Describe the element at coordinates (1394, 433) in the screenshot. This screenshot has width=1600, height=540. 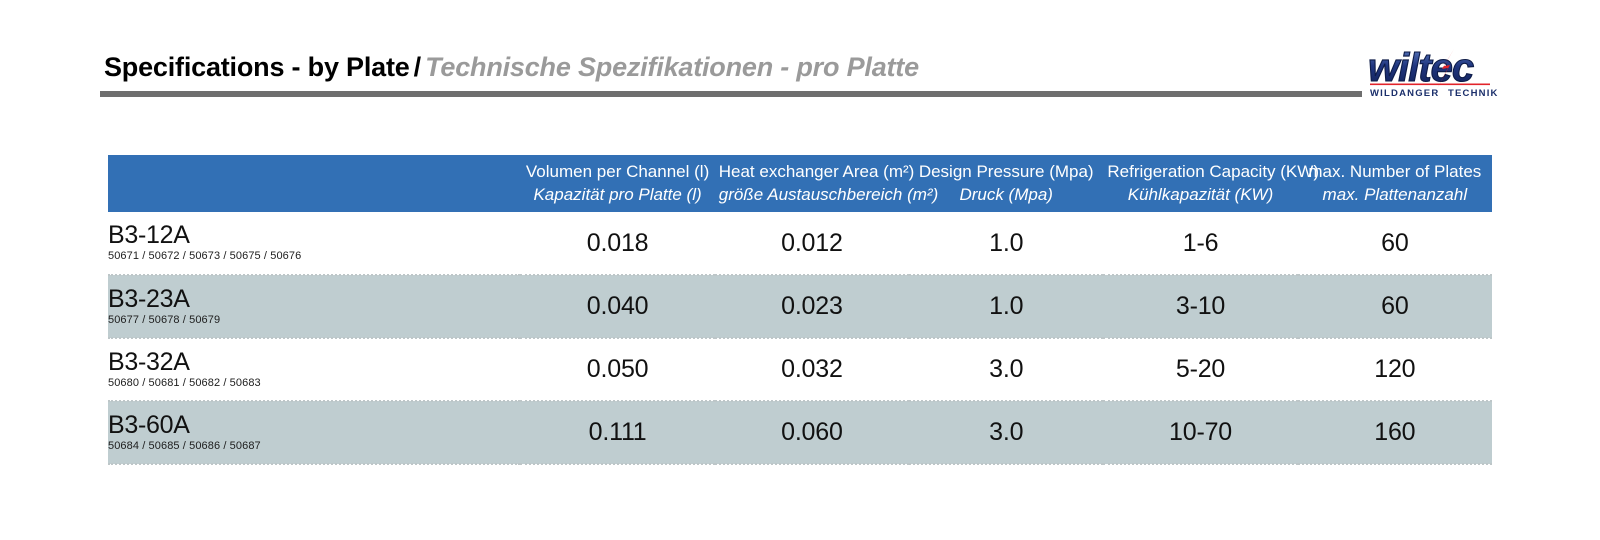
I see `cell-max-number-of-plates: 160` at that location.